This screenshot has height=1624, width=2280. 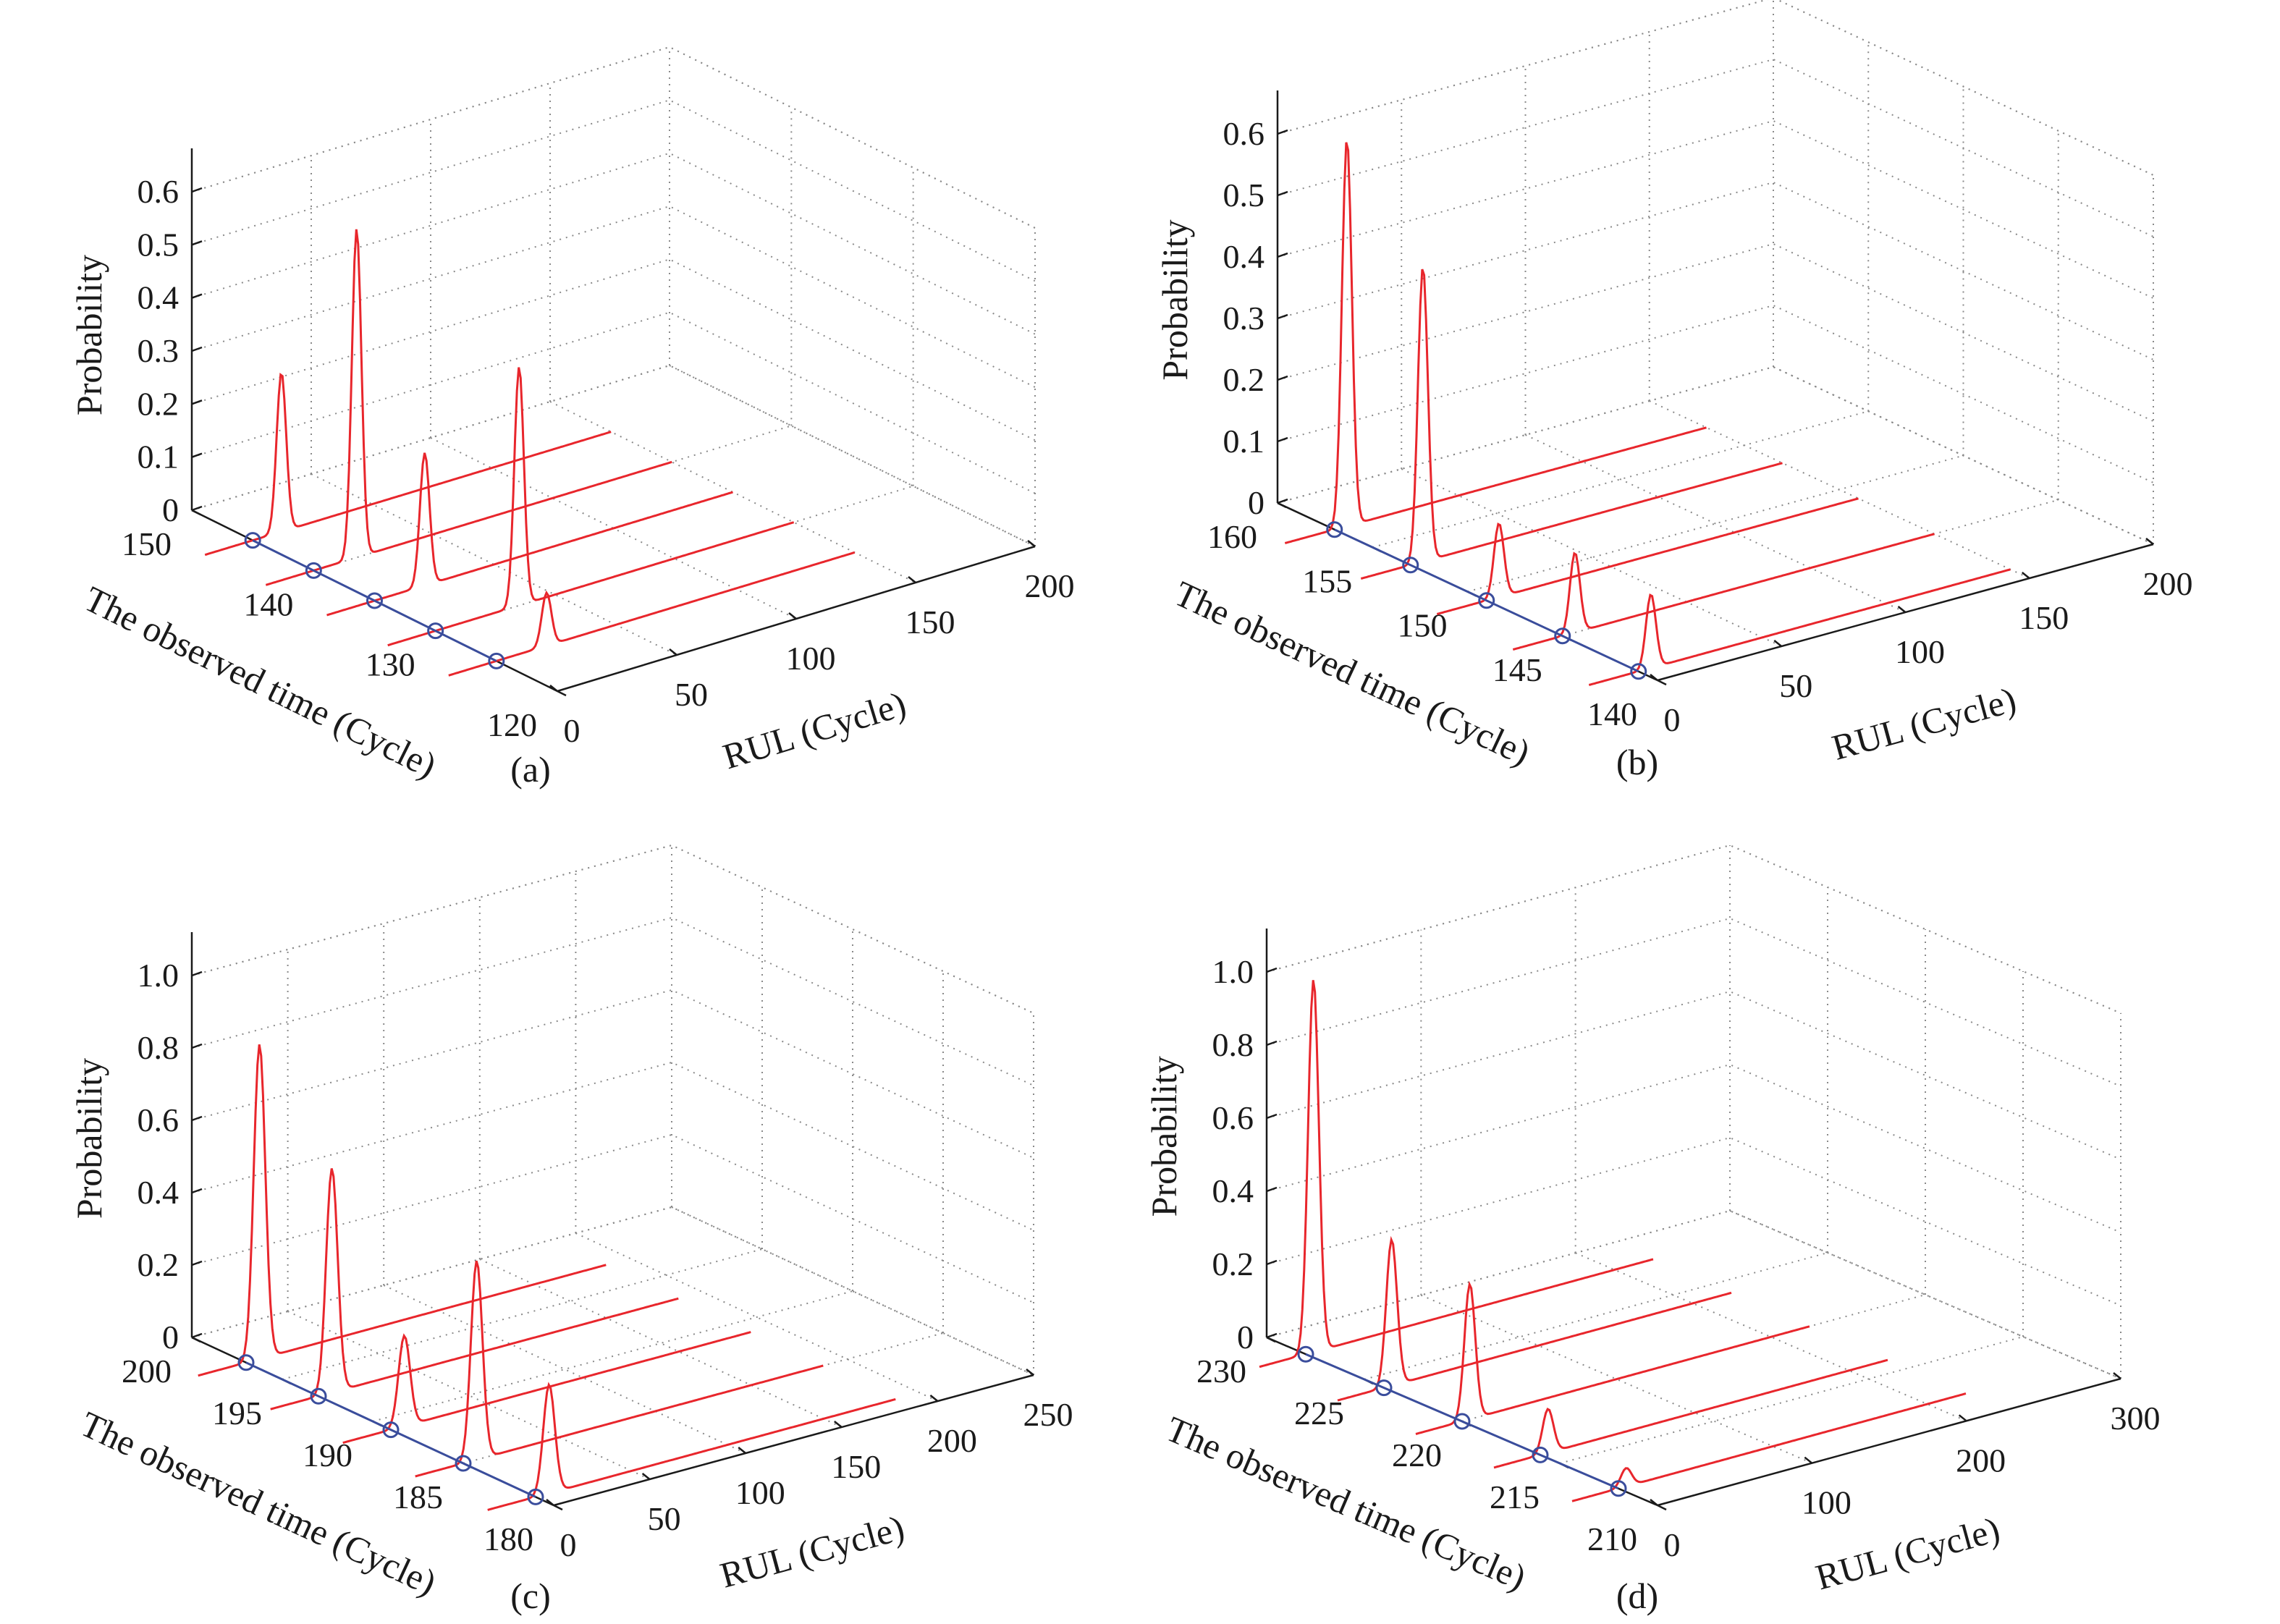 What do you see at coordinates (930, 622) in the screenshot?
I see `y-tick-label: 150` at bounding box center [930, 622].